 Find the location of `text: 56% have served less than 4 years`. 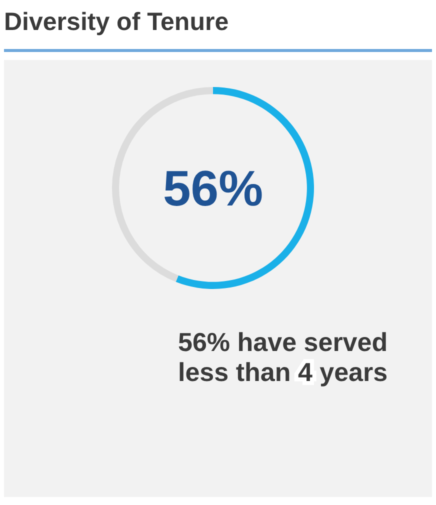

text: 56% have served less than 4 years is located at coordinates (283, 357).